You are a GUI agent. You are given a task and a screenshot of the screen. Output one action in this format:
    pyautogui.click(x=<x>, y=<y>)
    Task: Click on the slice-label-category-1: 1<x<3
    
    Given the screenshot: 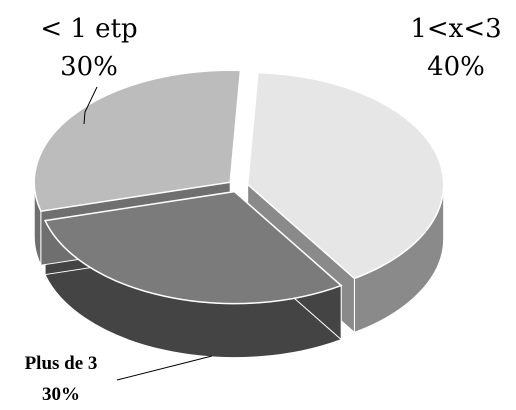 What is the action you would take?
    pyautogui.click(x=455, y=29)
    